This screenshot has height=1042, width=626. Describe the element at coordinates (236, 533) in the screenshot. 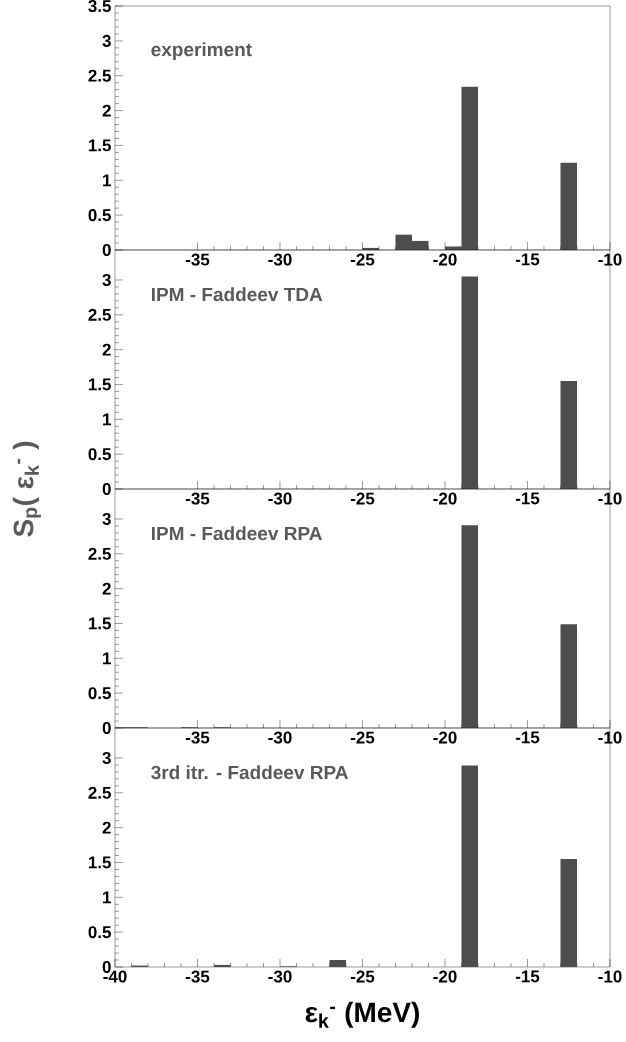

I see `text: IPM - Faddeev RPA` at that location.